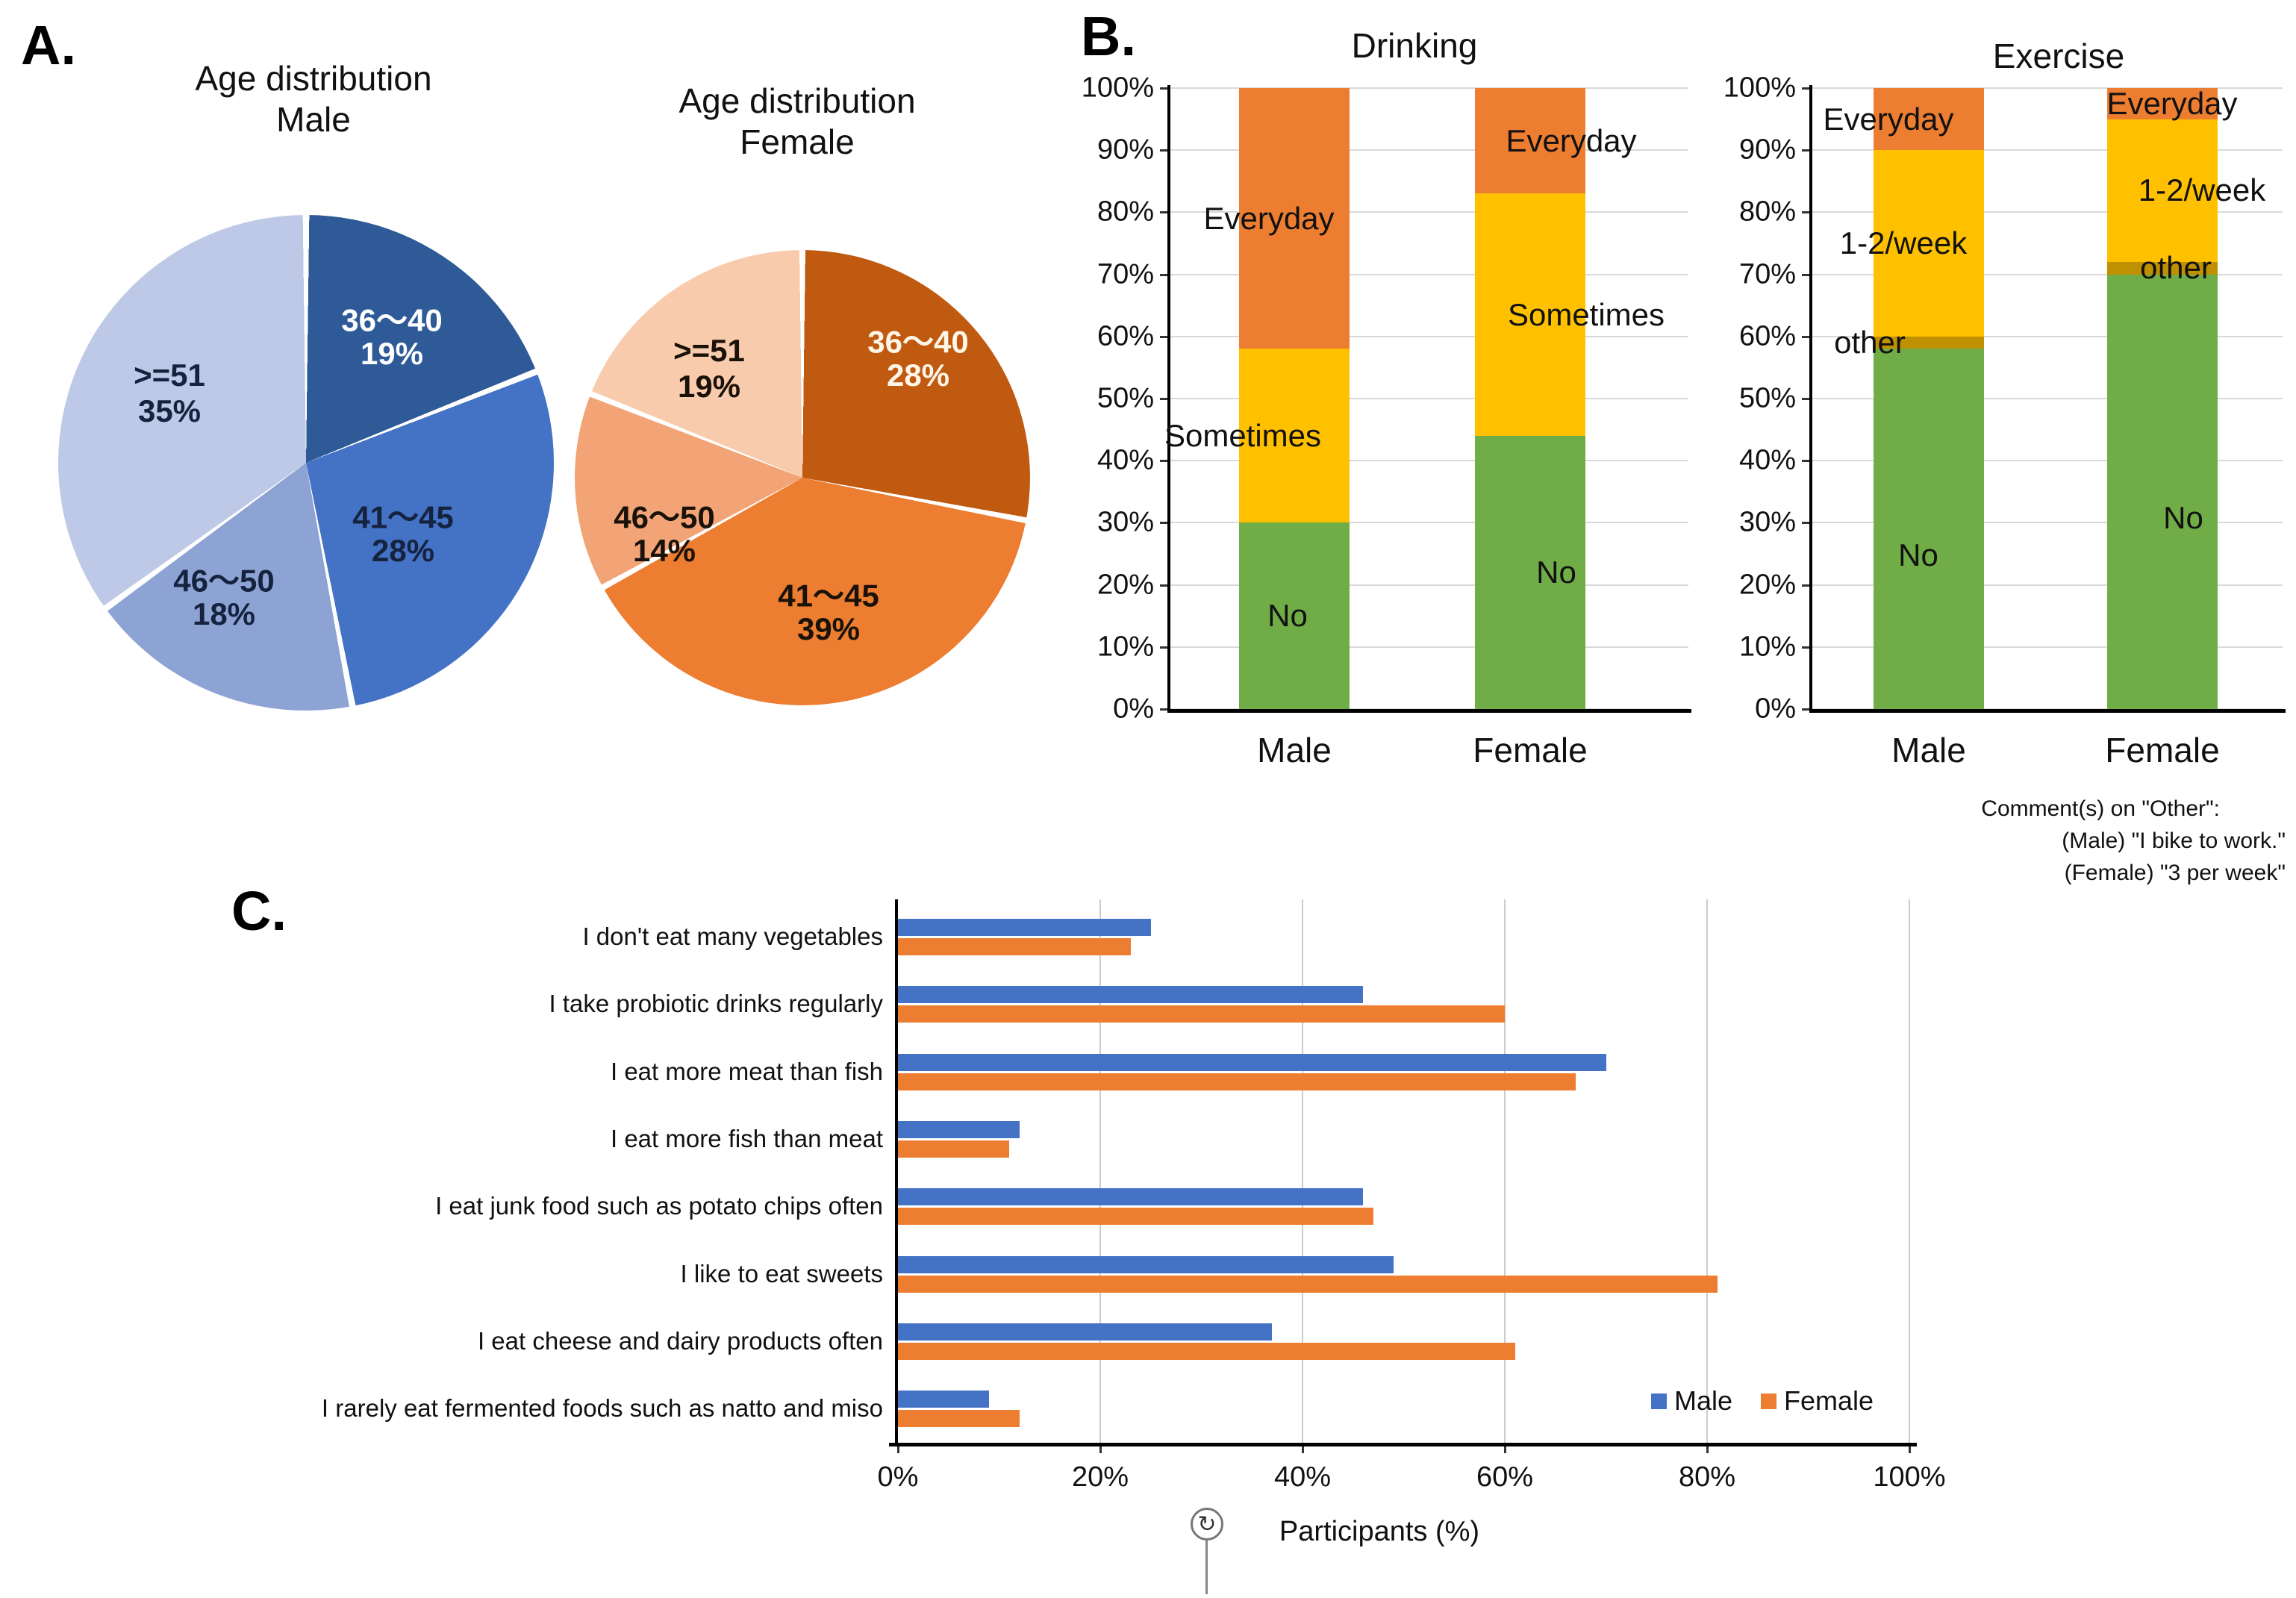  Describe the element at coordinates (1117, 88) in the screenshot. I see `ytick-label-drinking-100: 100%` at that location.